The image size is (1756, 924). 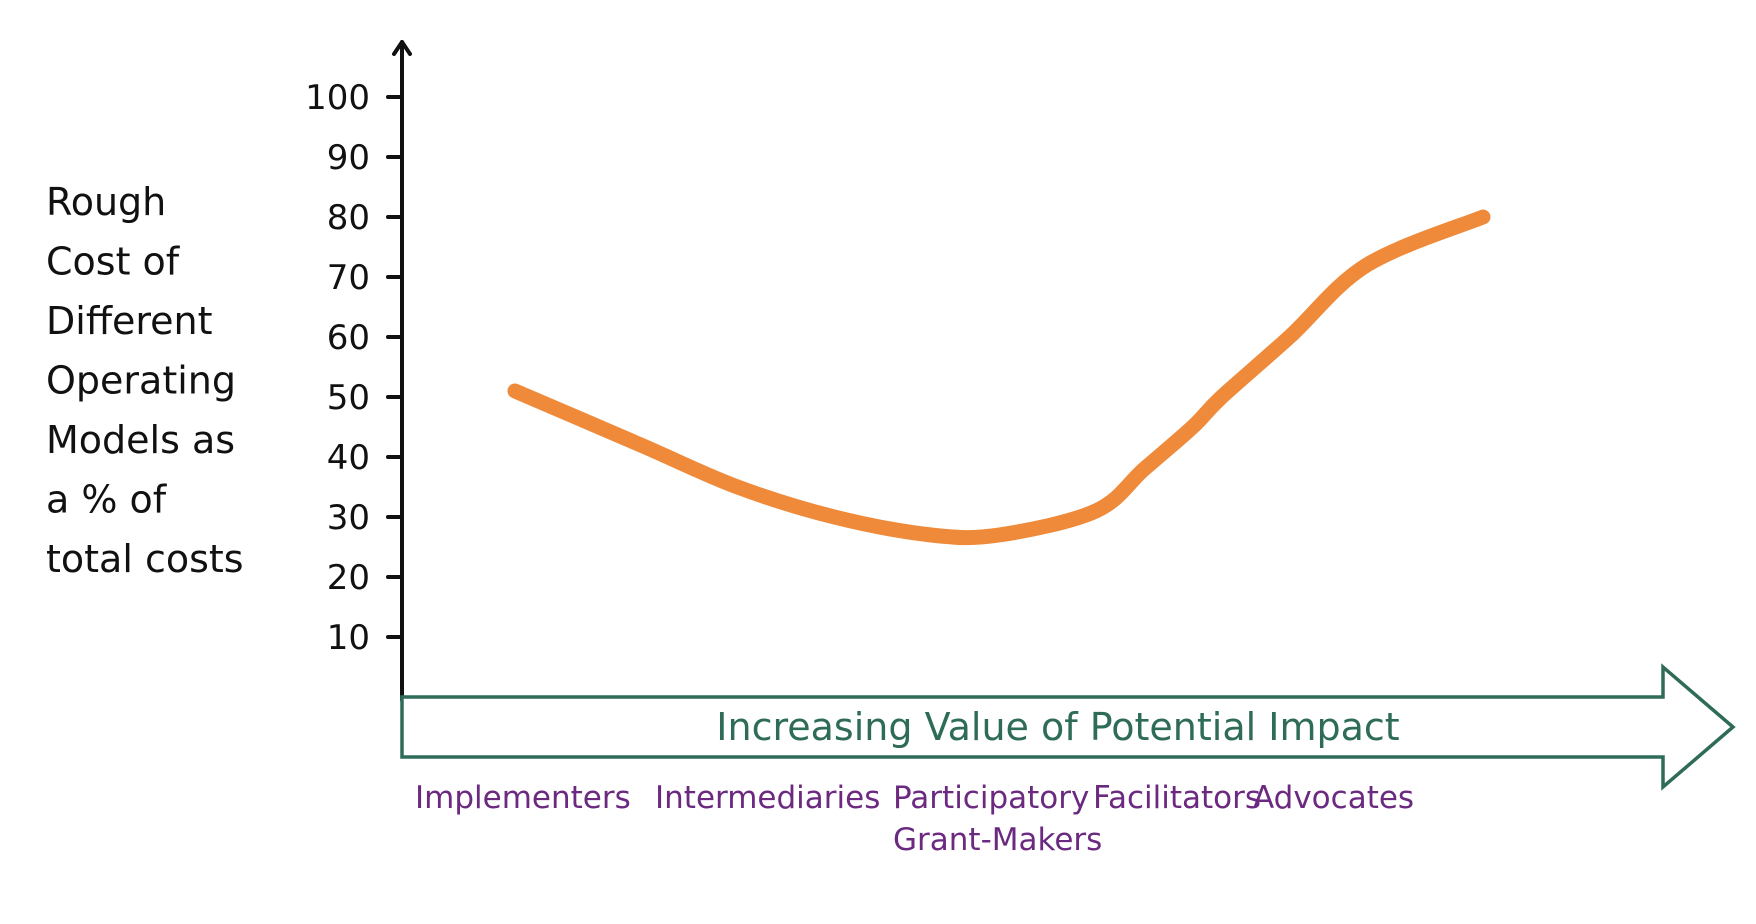 I want to click on x-category-label: Facilitators, so click(x=1177, y=798).